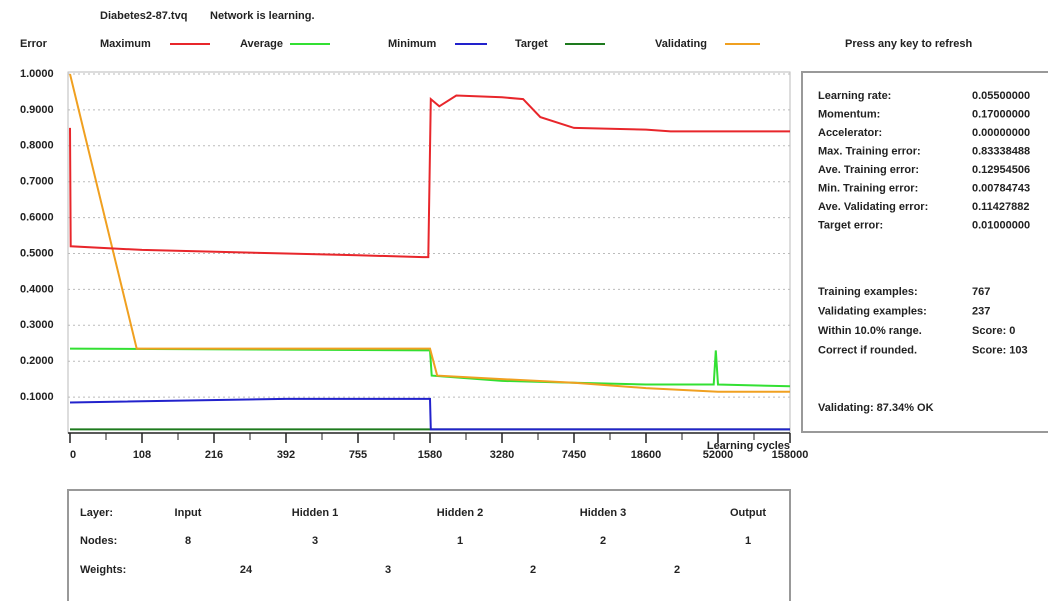 The image size is (1048, 601). What do you see at coordinates (103, 570) in the screenshot?
I see `weights-label: Weights:` at bounding box center [103, 570].